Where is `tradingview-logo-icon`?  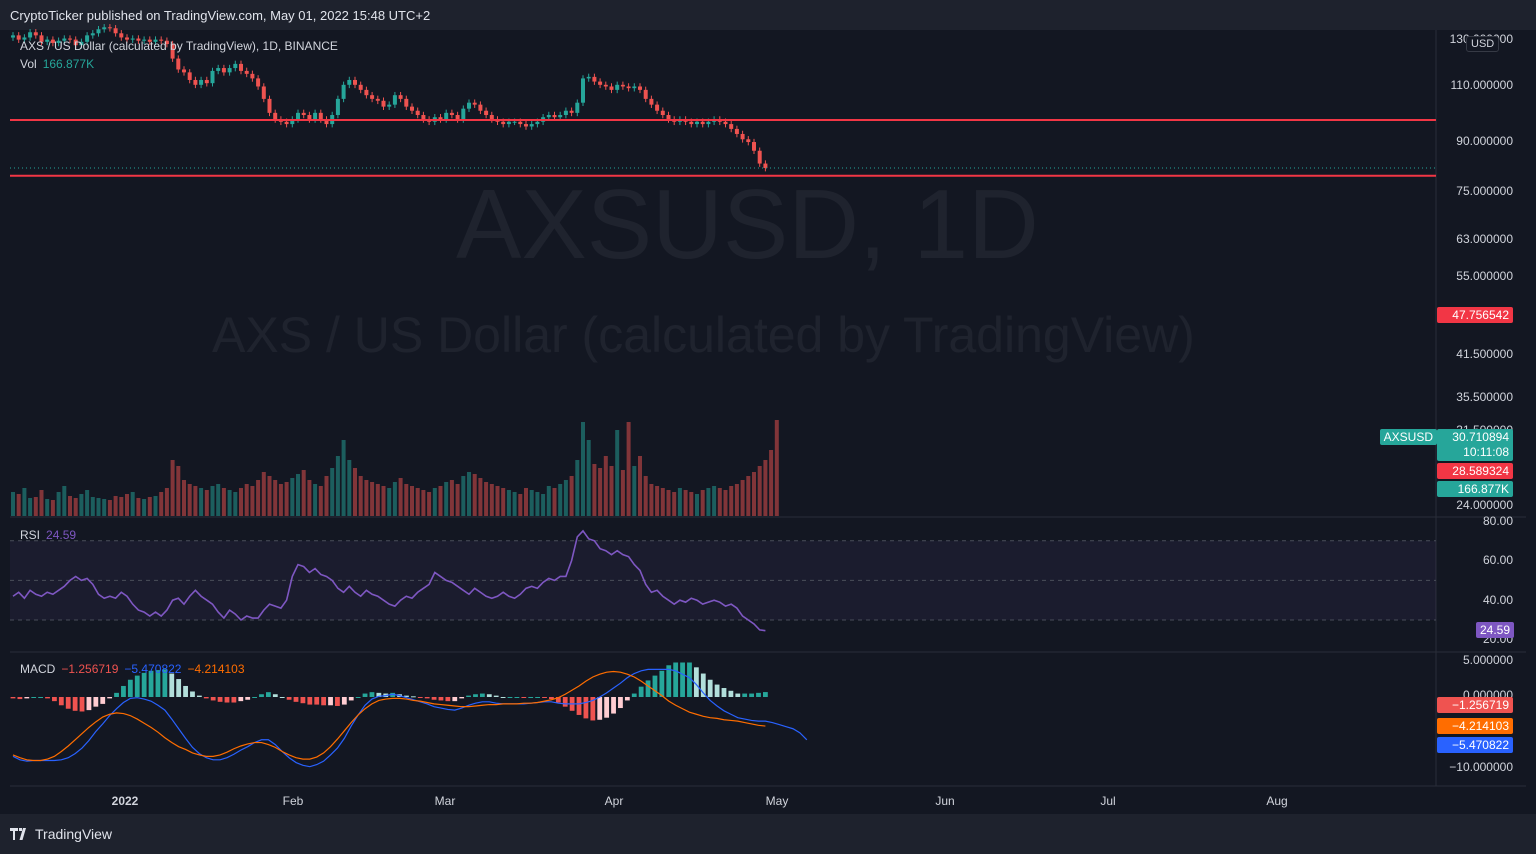 tradingview-logo-icon is located at coordinates (20, 834).